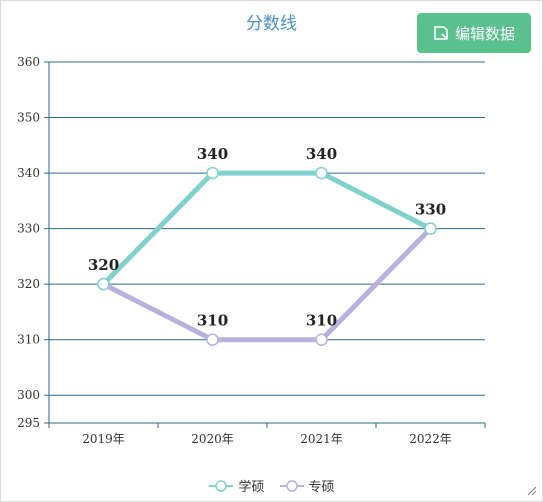  I want to click on edit-data-button: 编辑数据, so click(474, 33).